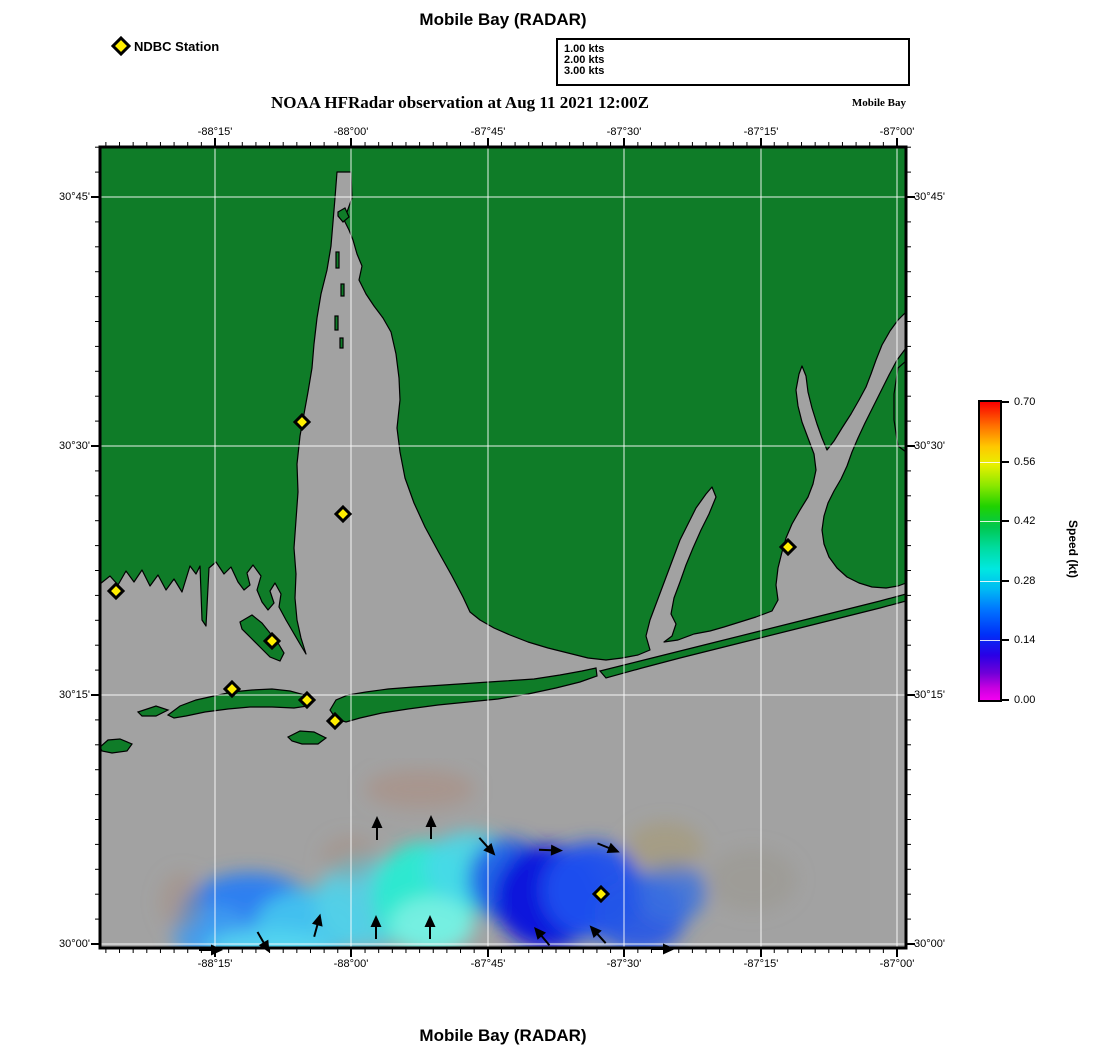  I want to click on lat-label-right: 30°15', so click(929, 695).